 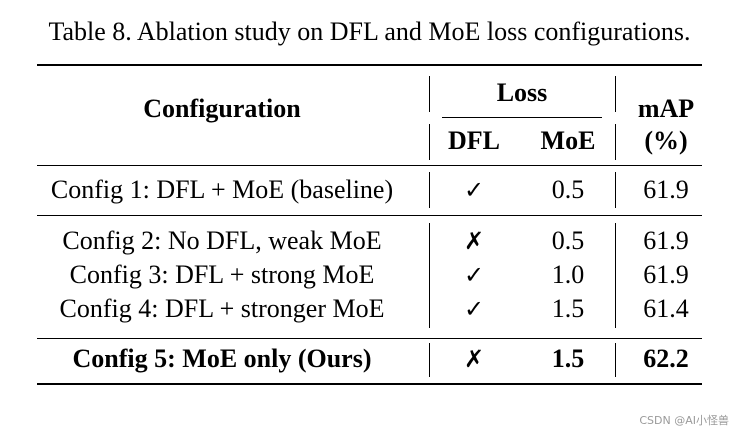 I want to click on header-dfl: DFL, so click(x=474, y=140).